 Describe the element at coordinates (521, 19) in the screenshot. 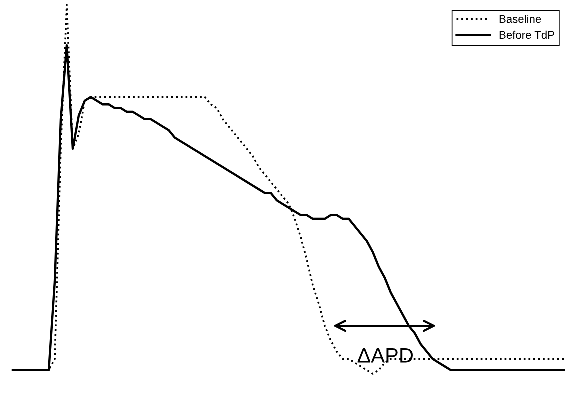

I see `legend-label: Baseline` at that location.